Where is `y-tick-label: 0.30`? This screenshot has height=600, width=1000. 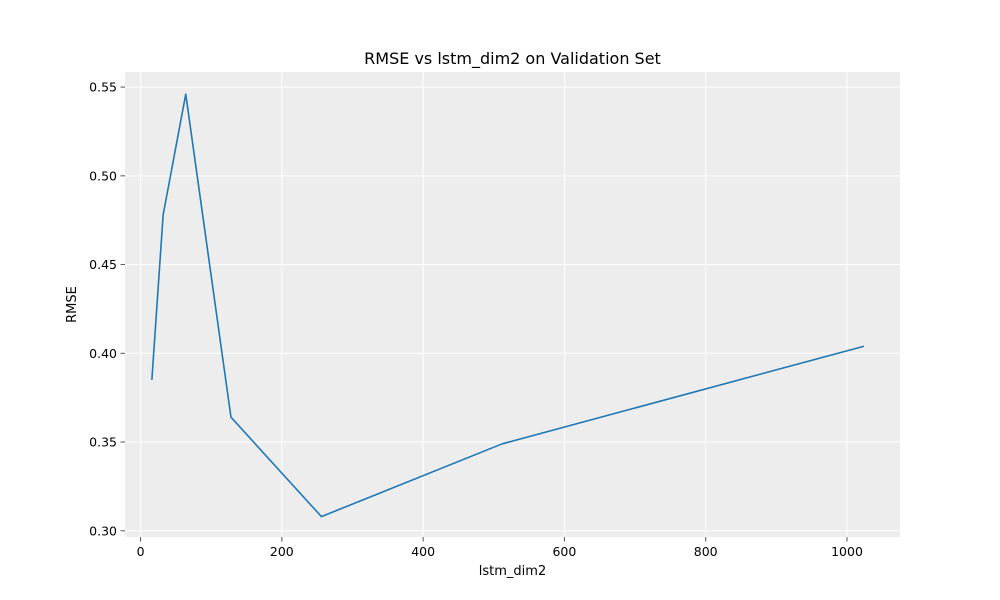 y-tick-label: 0.30 is located at coordinates (103, 530).